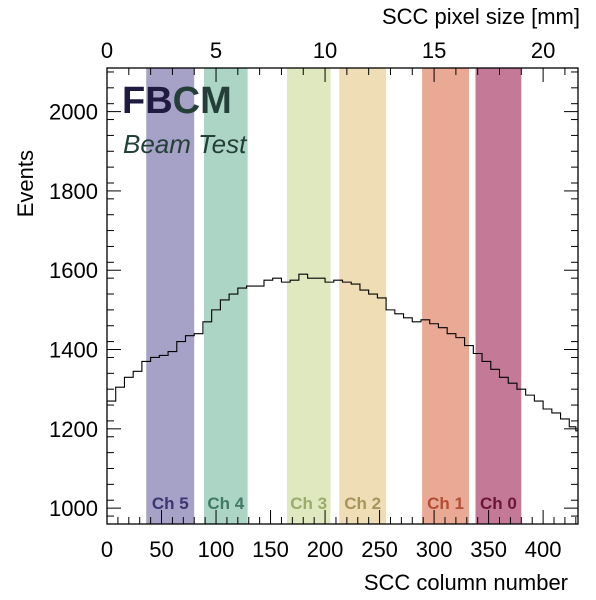 The width and height of the screenshot is (596, 600). Describe the element at coordinates (488, 549) in the screenshot. I see `x-tick-label-7: 350` at that location.